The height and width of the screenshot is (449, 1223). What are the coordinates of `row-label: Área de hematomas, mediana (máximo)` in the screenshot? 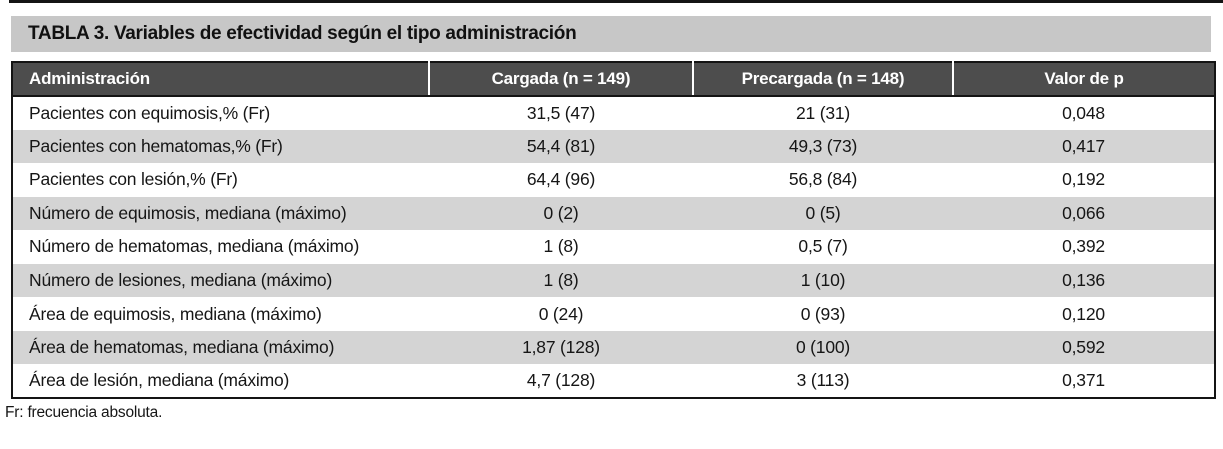 It's located at (220, 347).